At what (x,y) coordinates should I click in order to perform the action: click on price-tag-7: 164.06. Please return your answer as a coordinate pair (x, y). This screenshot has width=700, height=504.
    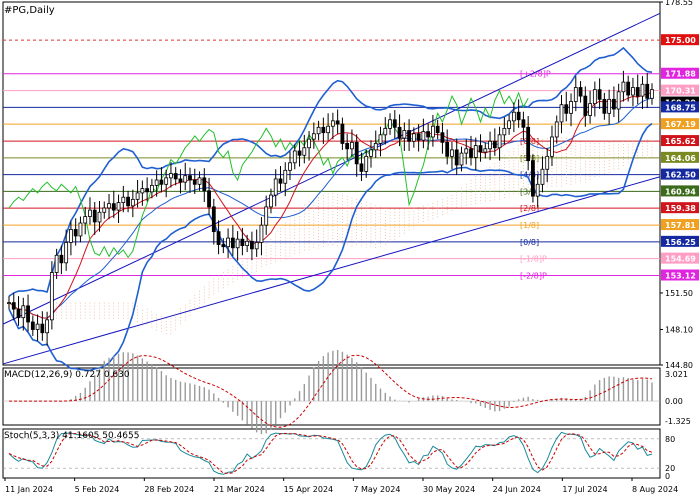
    Looking at the image, I should click on (680, 158).